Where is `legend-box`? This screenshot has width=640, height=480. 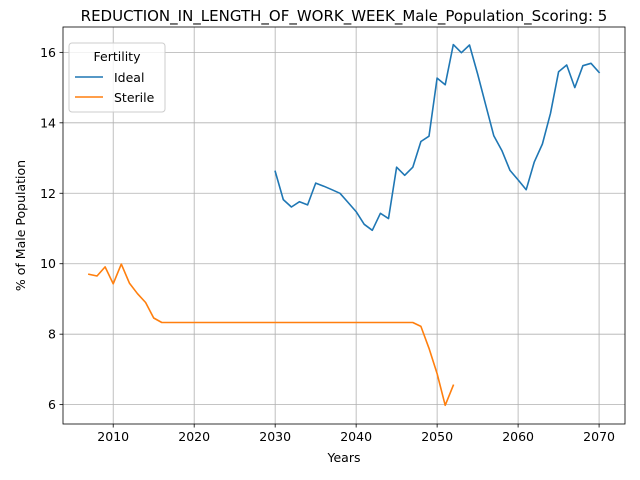
legend-box is located at coordinates (117, 77).